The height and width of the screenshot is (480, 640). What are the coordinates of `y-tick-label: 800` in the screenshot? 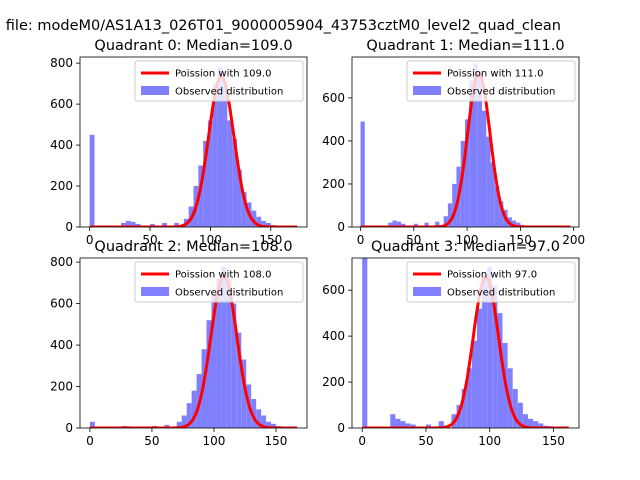 It's located at (61, 262).